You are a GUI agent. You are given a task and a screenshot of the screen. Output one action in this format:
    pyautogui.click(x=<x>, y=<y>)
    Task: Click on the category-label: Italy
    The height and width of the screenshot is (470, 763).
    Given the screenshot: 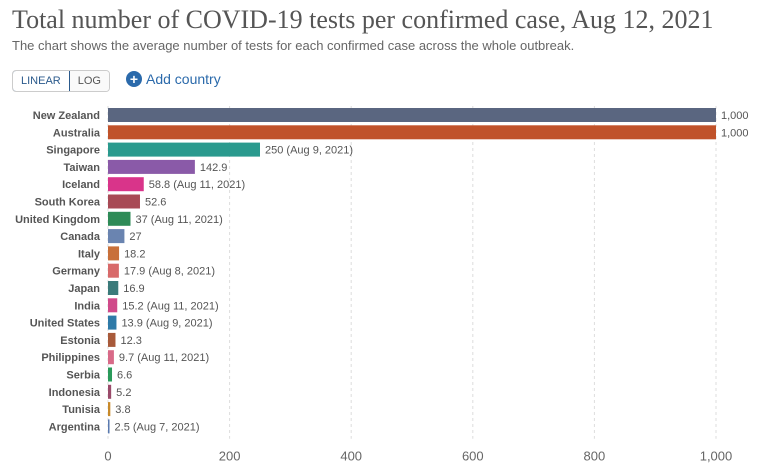 What is the action you would take?
    pyautogui.click(x=89, y=254)
    